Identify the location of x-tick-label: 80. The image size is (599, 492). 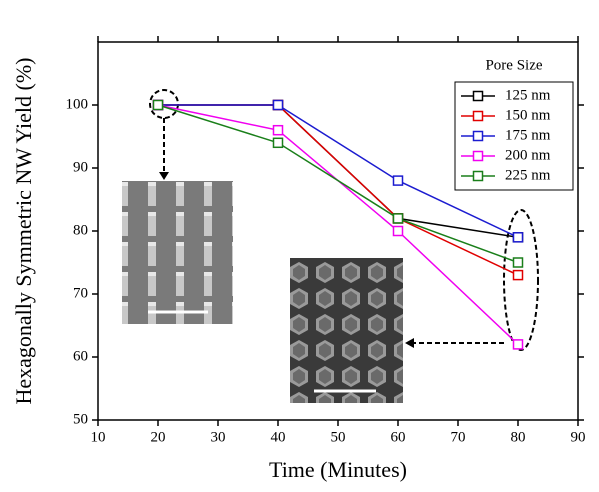
(518, 437).